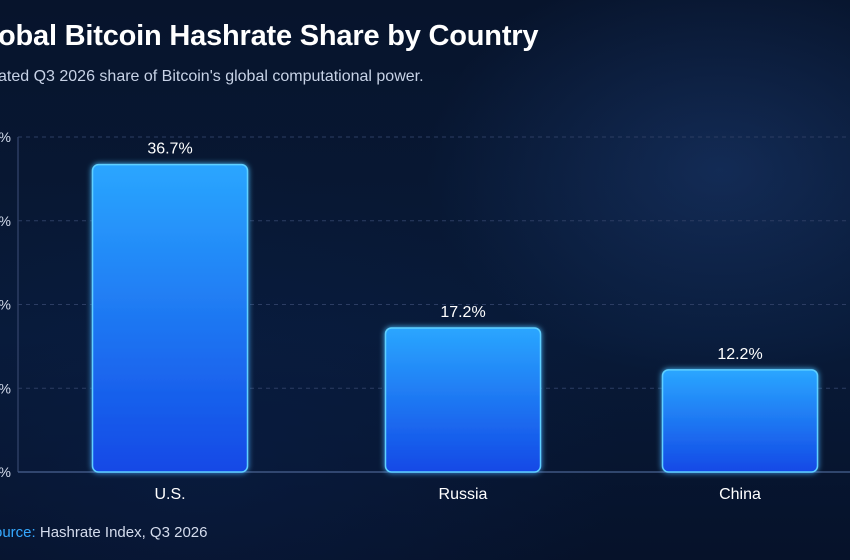 The image size is (850, 560). Describe the element at coordinates (169, 494) in the screenshot. I see `x-tick-label: U.S.` at that location.